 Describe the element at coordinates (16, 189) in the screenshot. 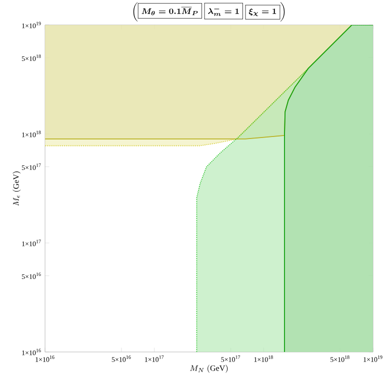

I see `y-axis-title: $M_{\epsilon}\ (\mathrm{GeV})$` at that location.